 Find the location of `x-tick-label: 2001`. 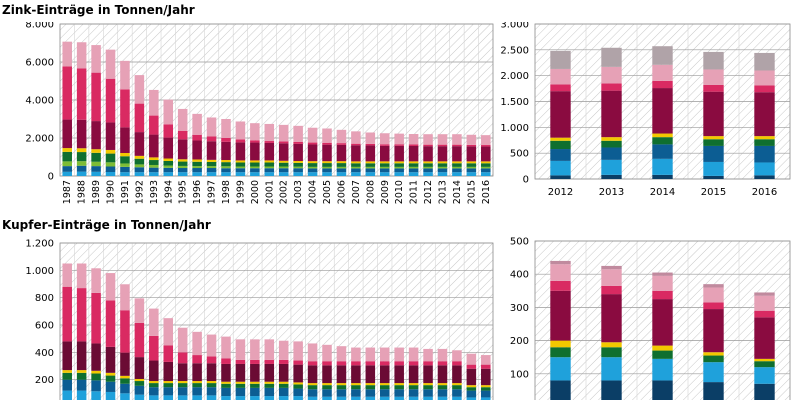

x-tick-label: 2001 is located at coordinates (269, 192).